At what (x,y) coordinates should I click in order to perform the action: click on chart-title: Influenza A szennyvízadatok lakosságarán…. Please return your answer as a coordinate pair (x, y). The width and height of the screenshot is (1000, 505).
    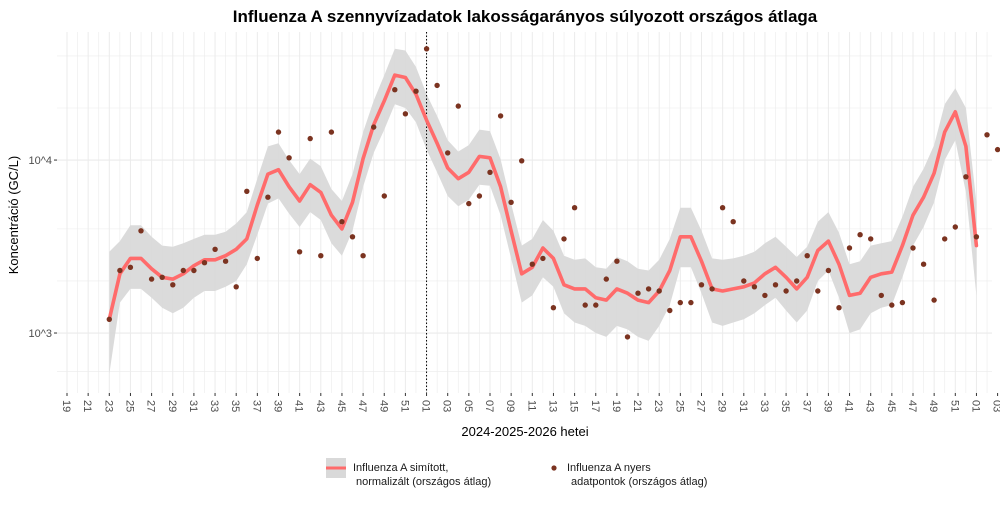
    Looking at the image, I should click on (525, 16).